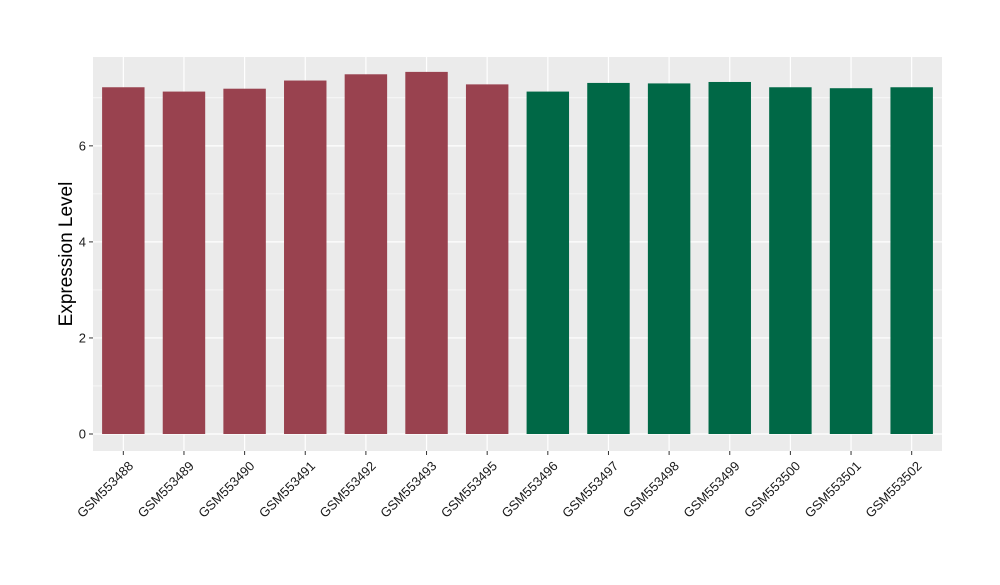 The height and width of the screenshot is (585, 1000). Describe the element at coordinates (287, 489) in the screenshot. I see `x-tick-label: GSM553491` at that location.